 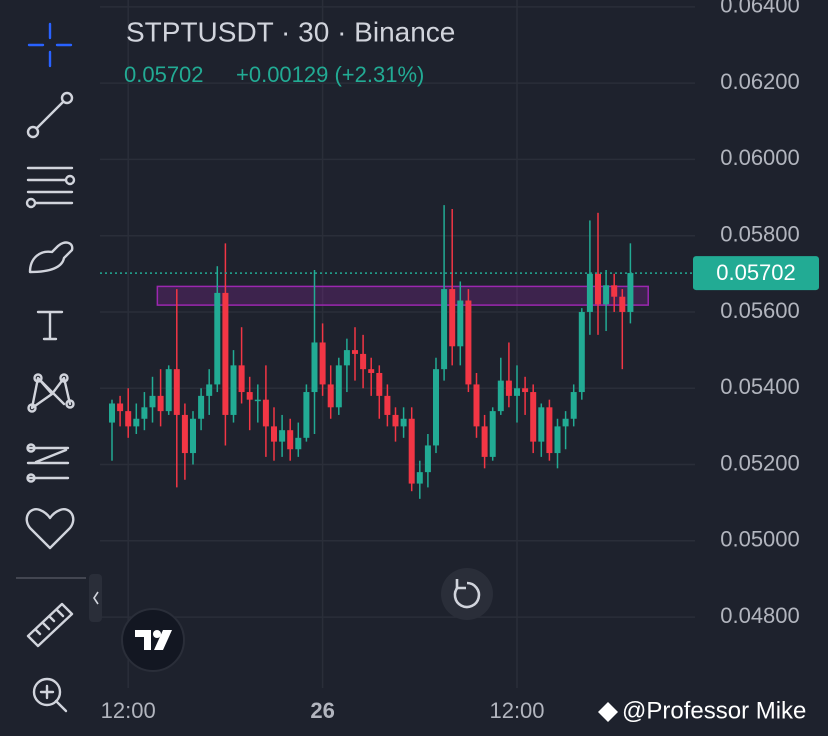 I want to click on y-tick-label: 0.05800, so click(x=760, y=234).